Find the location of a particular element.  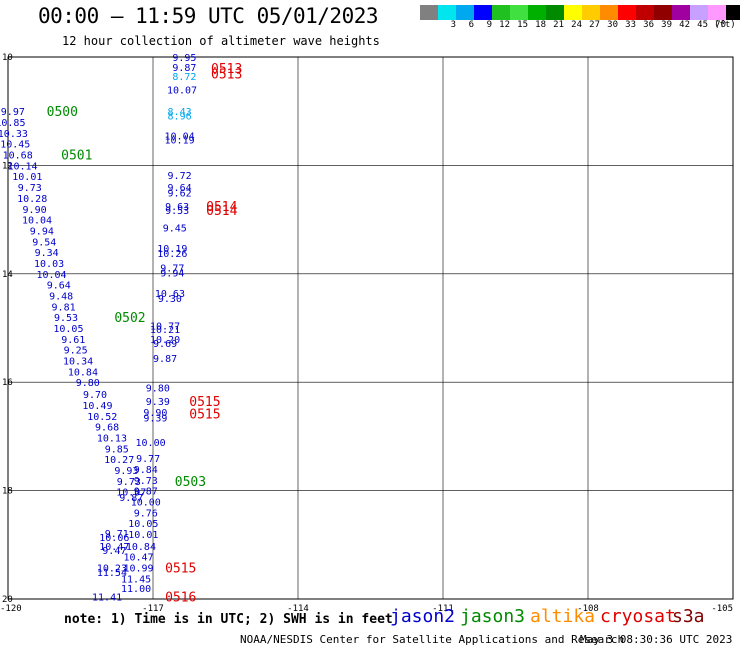

wave-height-label: 9.45 is located at coordinates (175, 229).